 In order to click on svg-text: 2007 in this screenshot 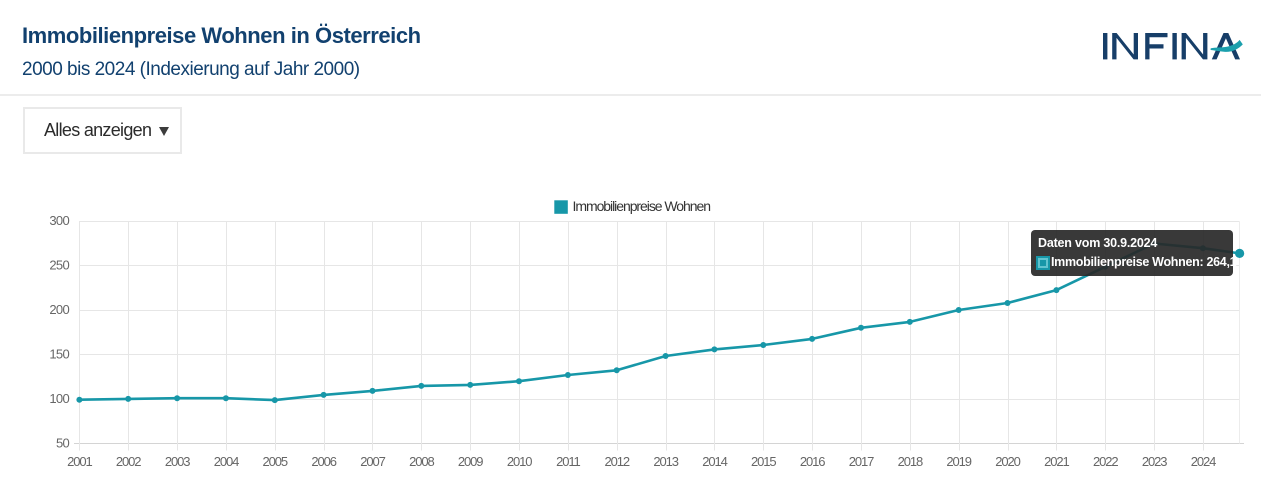, I will do `click(372, 461)`.